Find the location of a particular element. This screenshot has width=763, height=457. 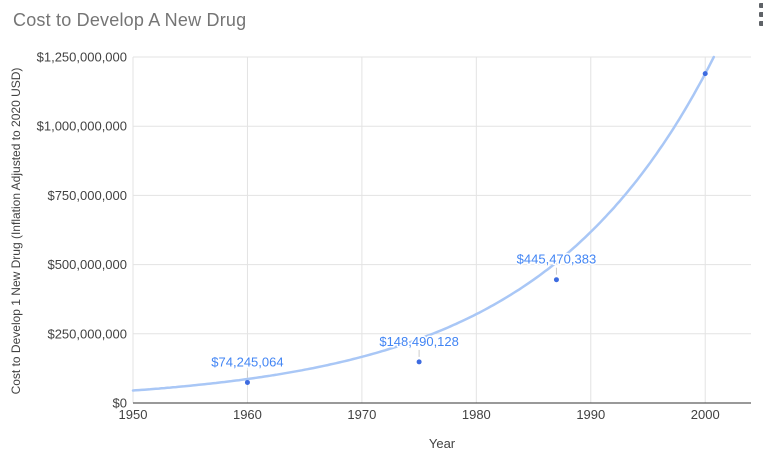

y-tick-label: $0 is located at coordinates (120, 403).